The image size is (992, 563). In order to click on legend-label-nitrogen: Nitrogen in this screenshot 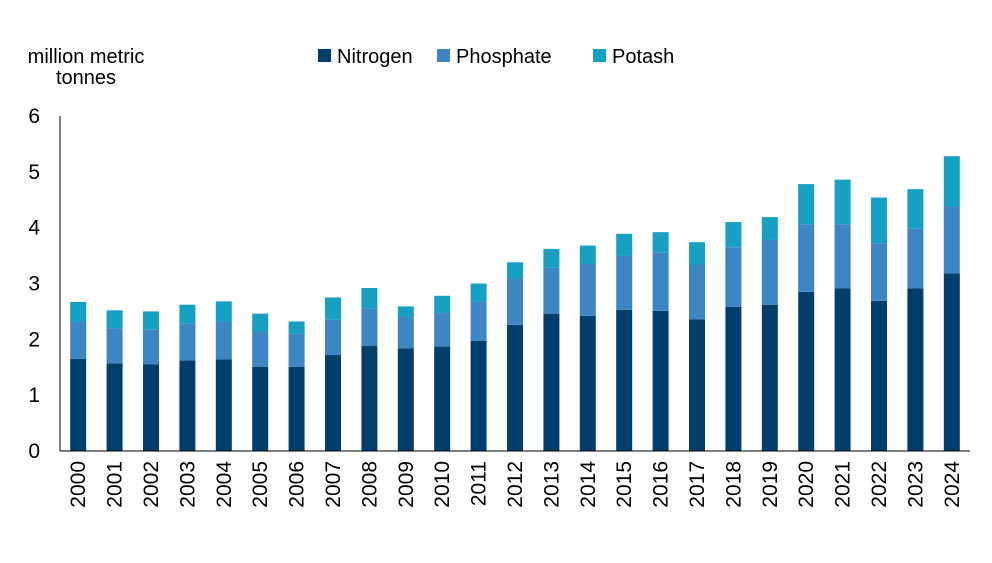, I will do `click(375, 57)`.